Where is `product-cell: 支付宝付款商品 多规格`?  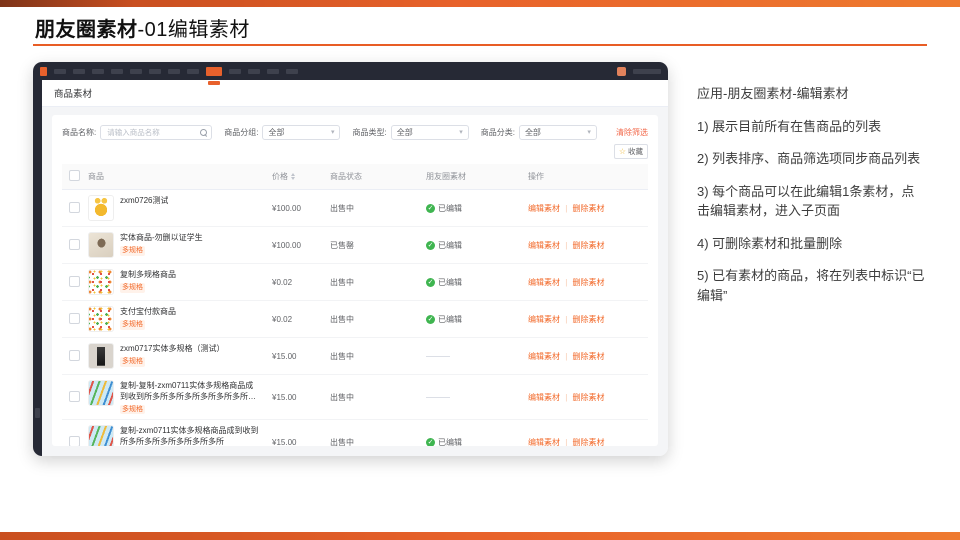
product-cell: 支付宝付款商品 多规格 is located at coordinates (180, 319).